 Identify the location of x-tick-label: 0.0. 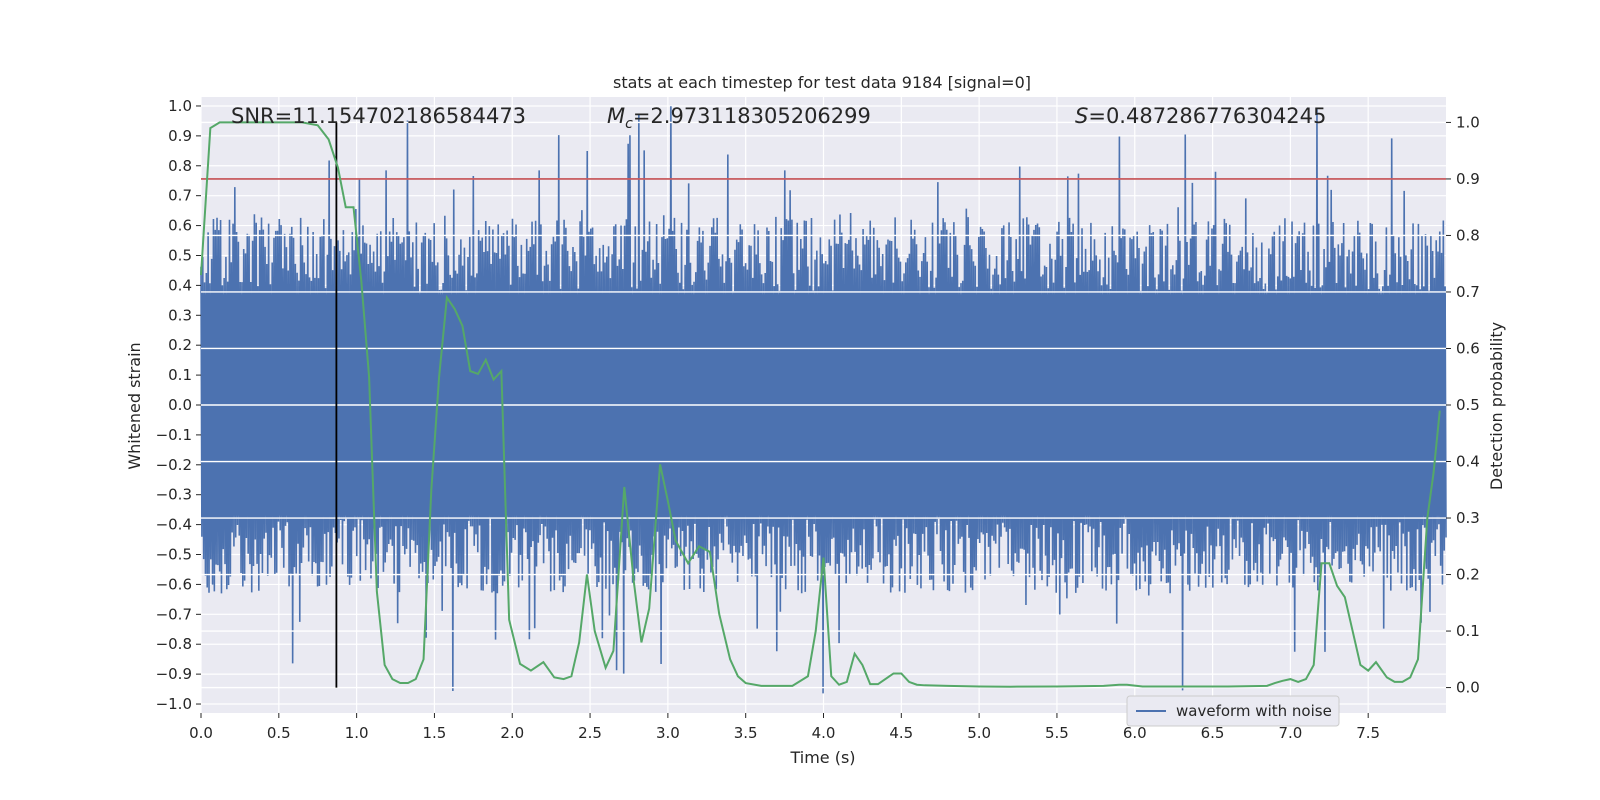
(201, 733).